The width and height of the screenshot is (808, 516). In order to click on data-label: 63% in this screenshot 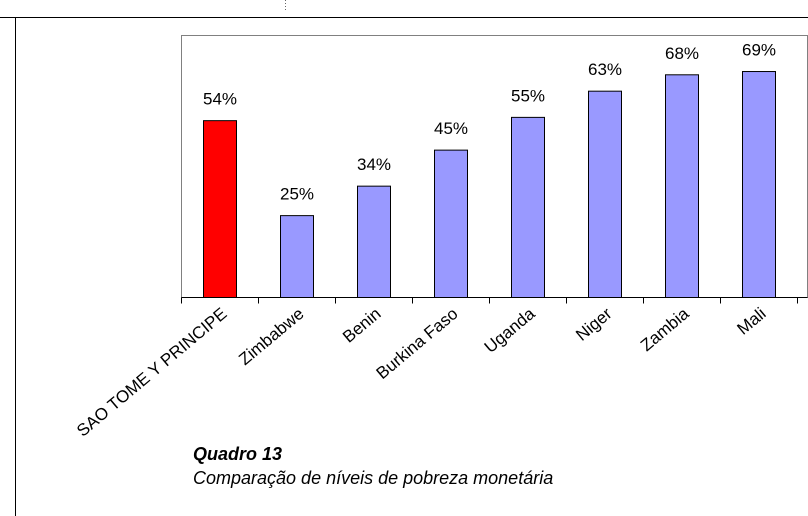, I will do `click(605, 69)`.